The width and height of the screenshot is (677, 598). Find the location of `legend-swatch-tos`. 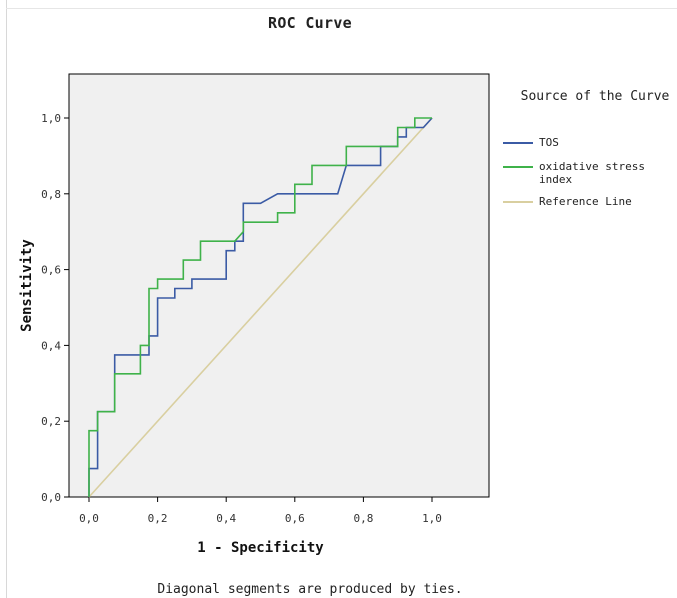

legend-swatch-tos is located at coordinates (518, 143).